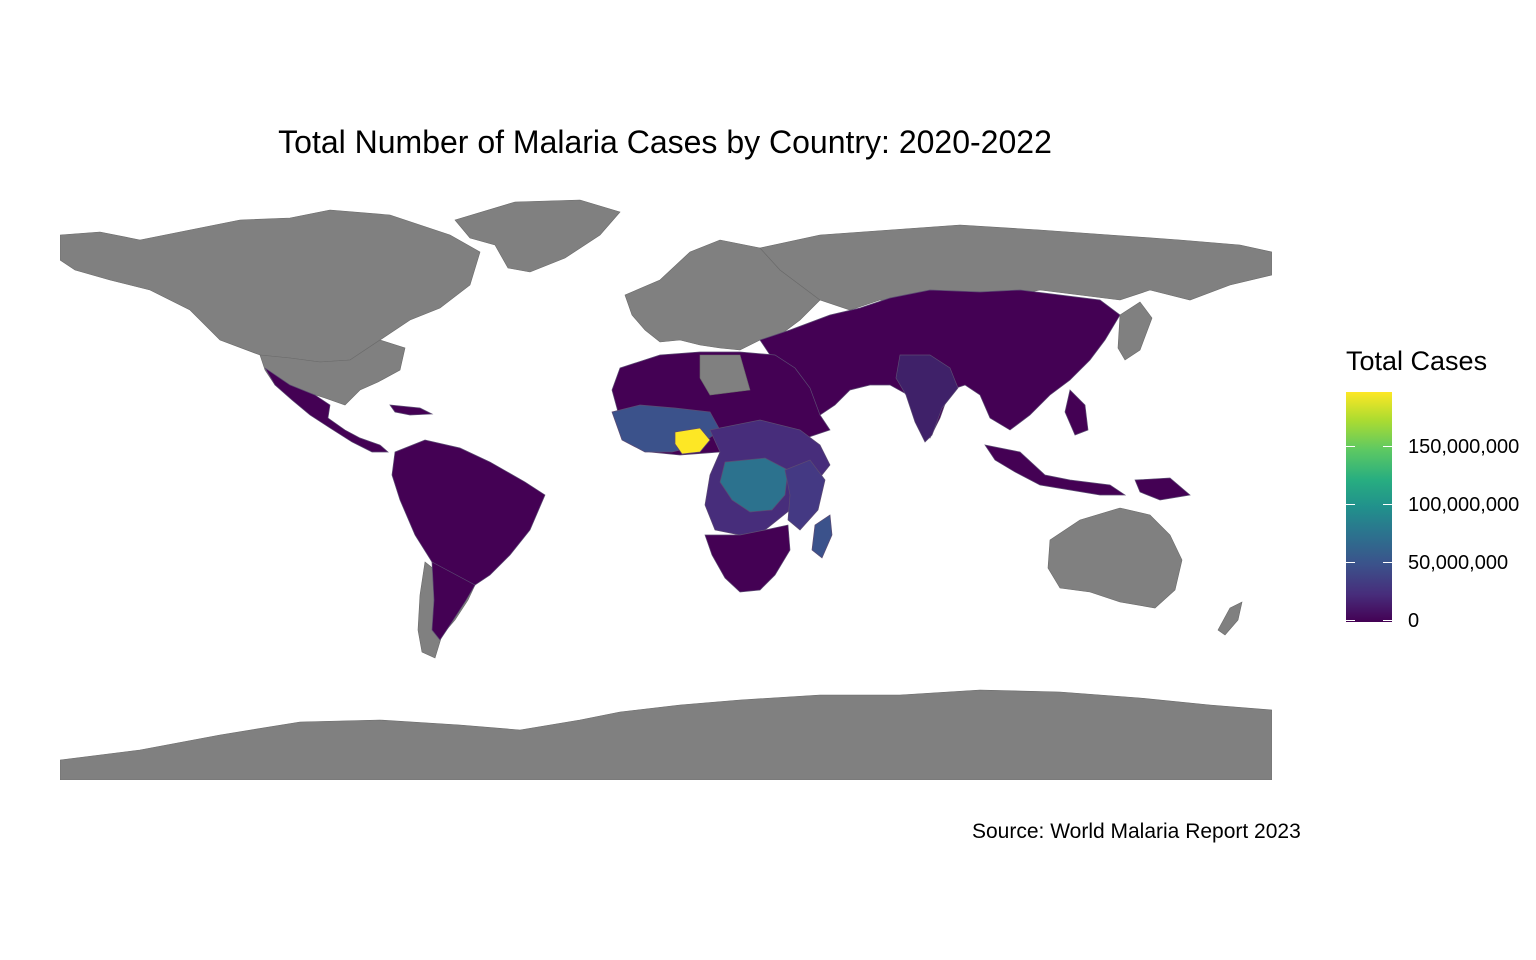 This screenshot has height=960, width=1536. Describe the element at coordinates (468, 512) in the screenshot. I see `south-america` at that location.